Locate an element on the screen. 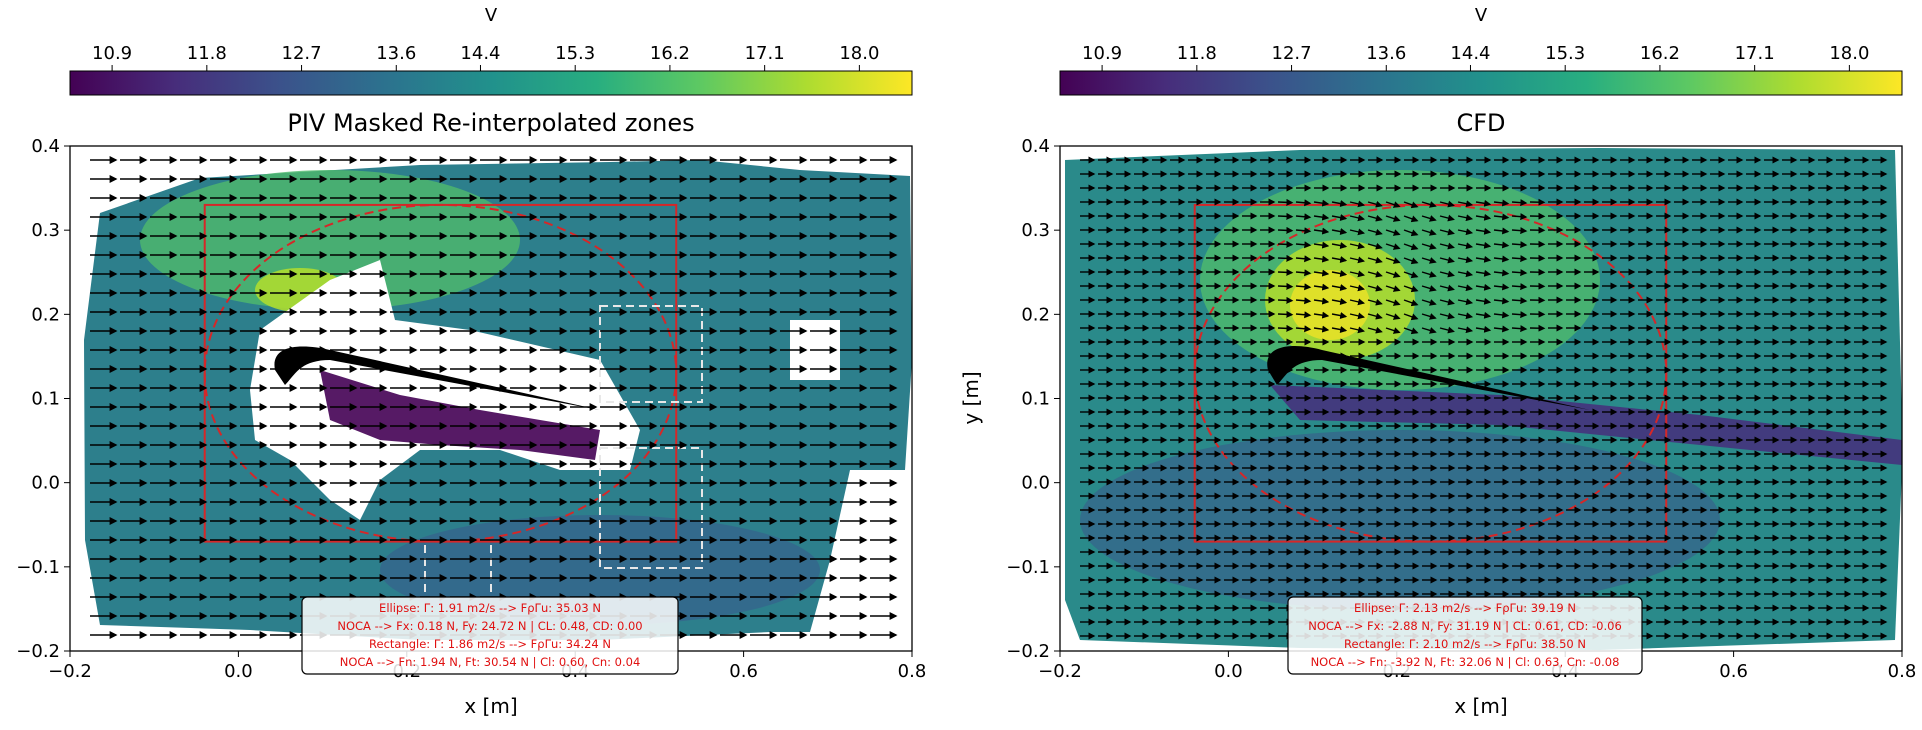 Image resolution: width=1922 pixels, height=730 pixels. colorbar-label: V is located at coordinates (1481, 15).